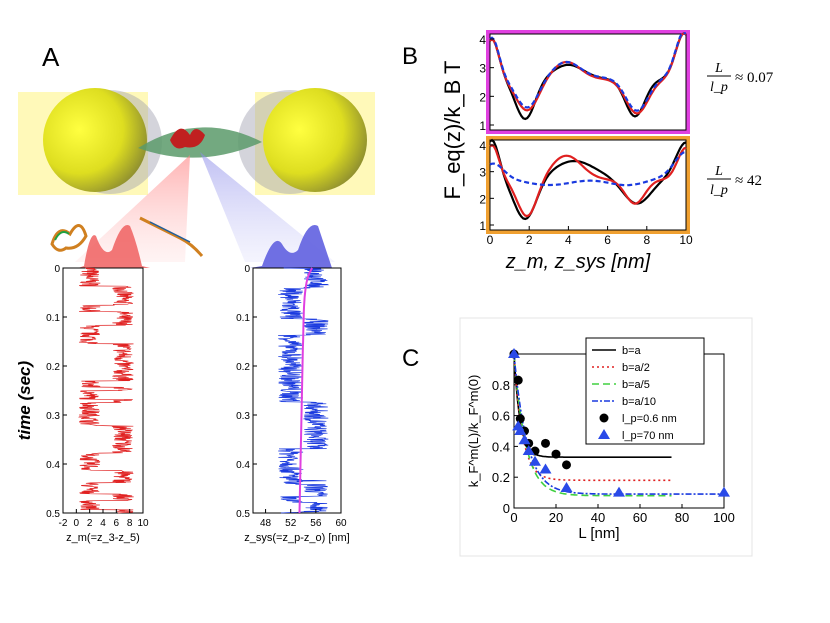 Image resolution: width=830 pixels, height=623 pixels. Describe the element at coordinates (632, 351) in the screenshot. I see `legend-label: b=a` at that location.